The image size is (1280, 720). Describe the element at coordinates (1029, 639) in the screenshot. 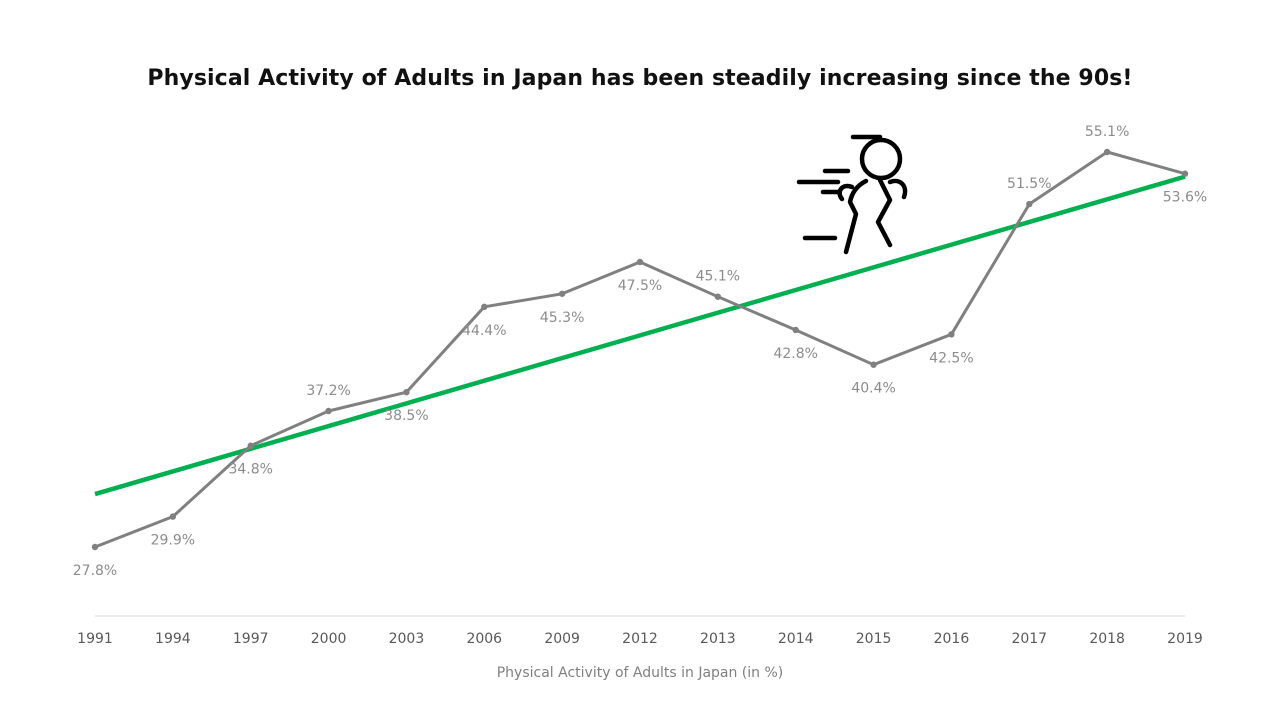

I see `x-tick-label: 2017` at that location.